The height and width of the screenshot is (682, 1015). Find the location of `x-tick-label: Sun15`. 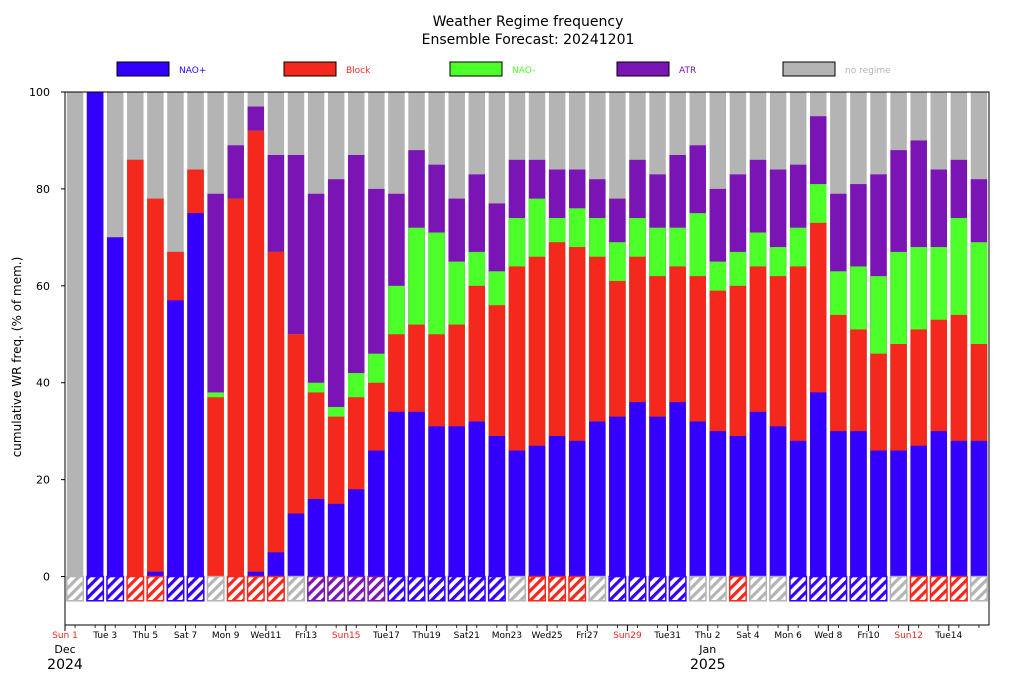

x-tick-label: Sun15 is located at coordinates (346, 636).